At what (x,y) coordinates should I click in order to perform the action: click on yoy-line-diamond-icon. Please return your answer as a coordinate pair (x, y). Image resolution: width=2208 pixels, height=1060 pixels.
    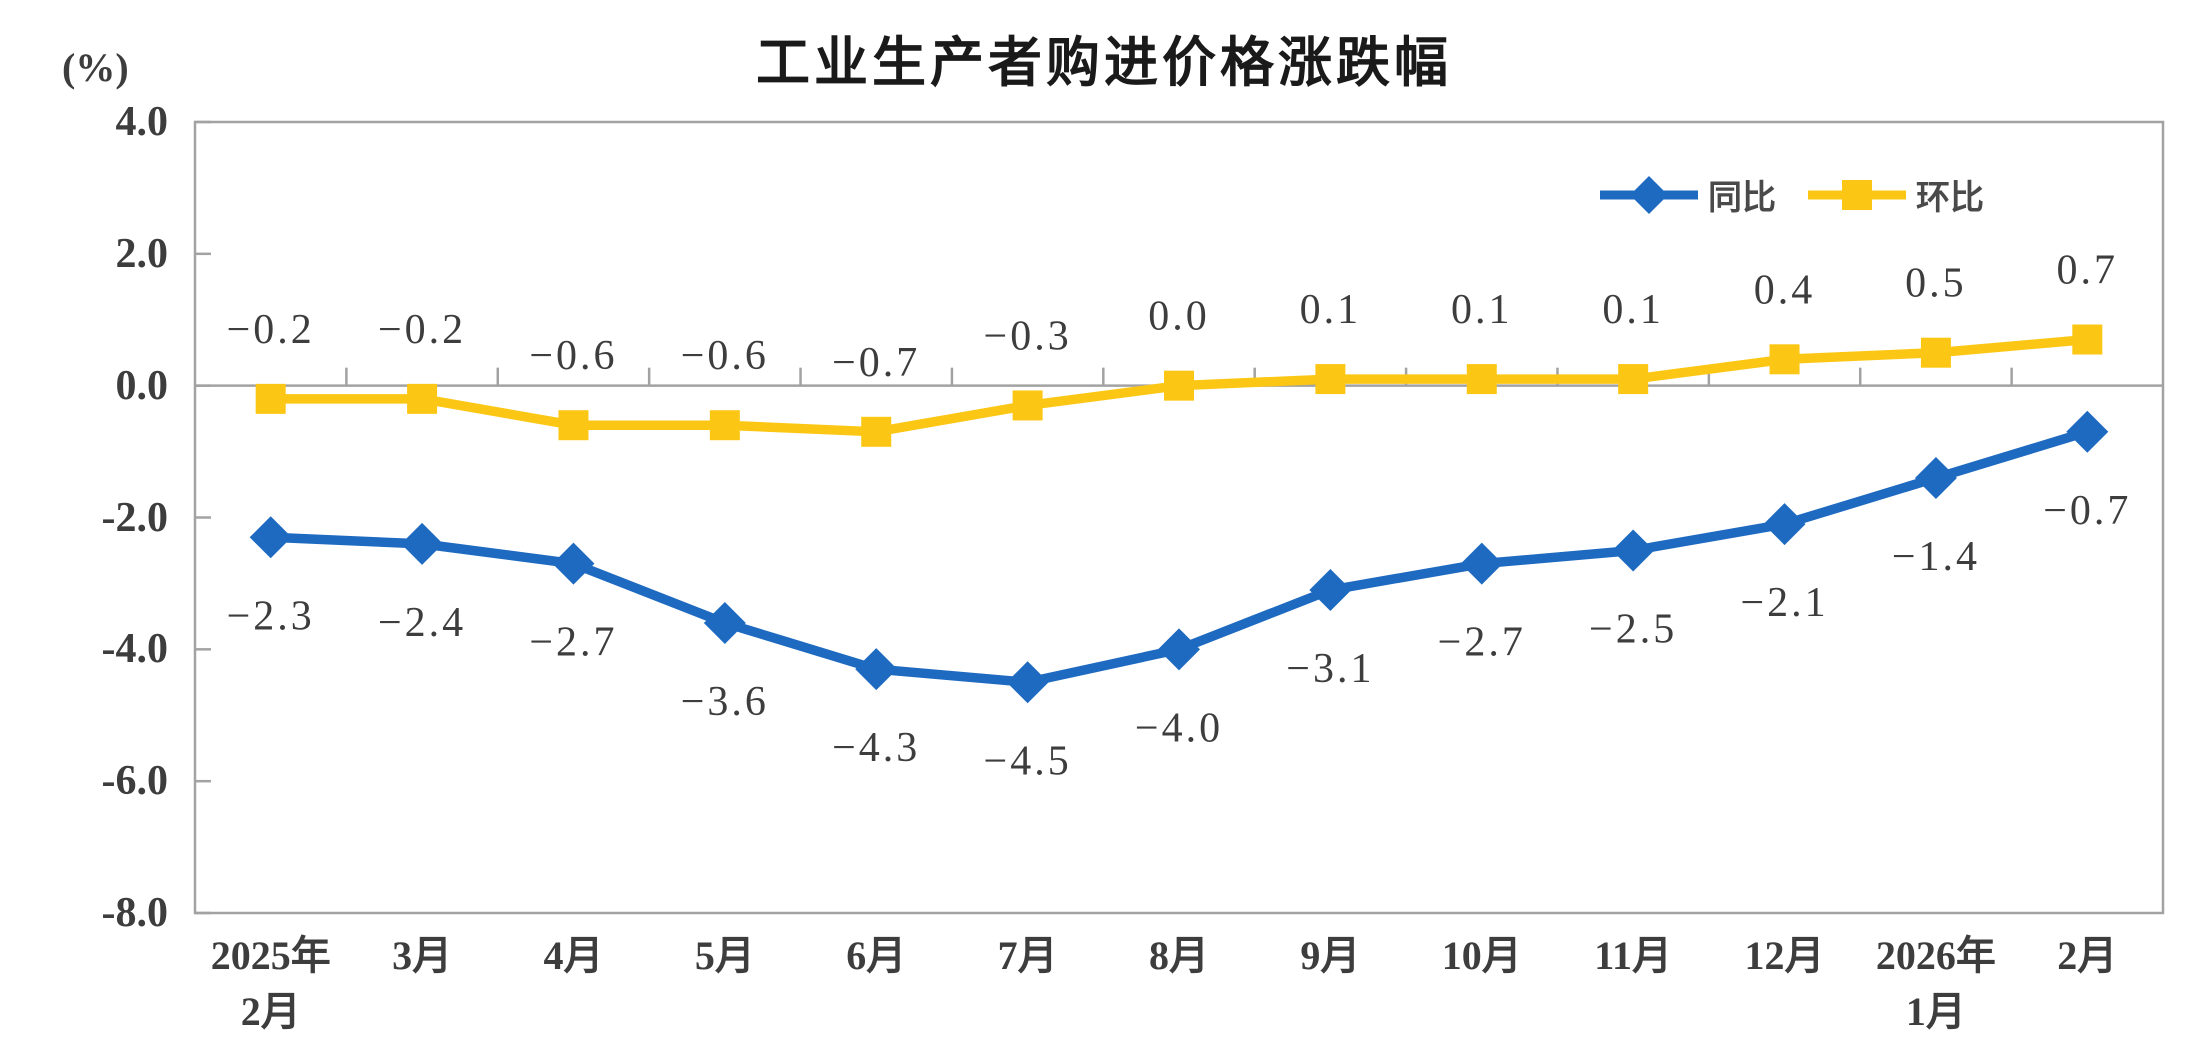
    Looking at the image, I should click on (1649, 194).